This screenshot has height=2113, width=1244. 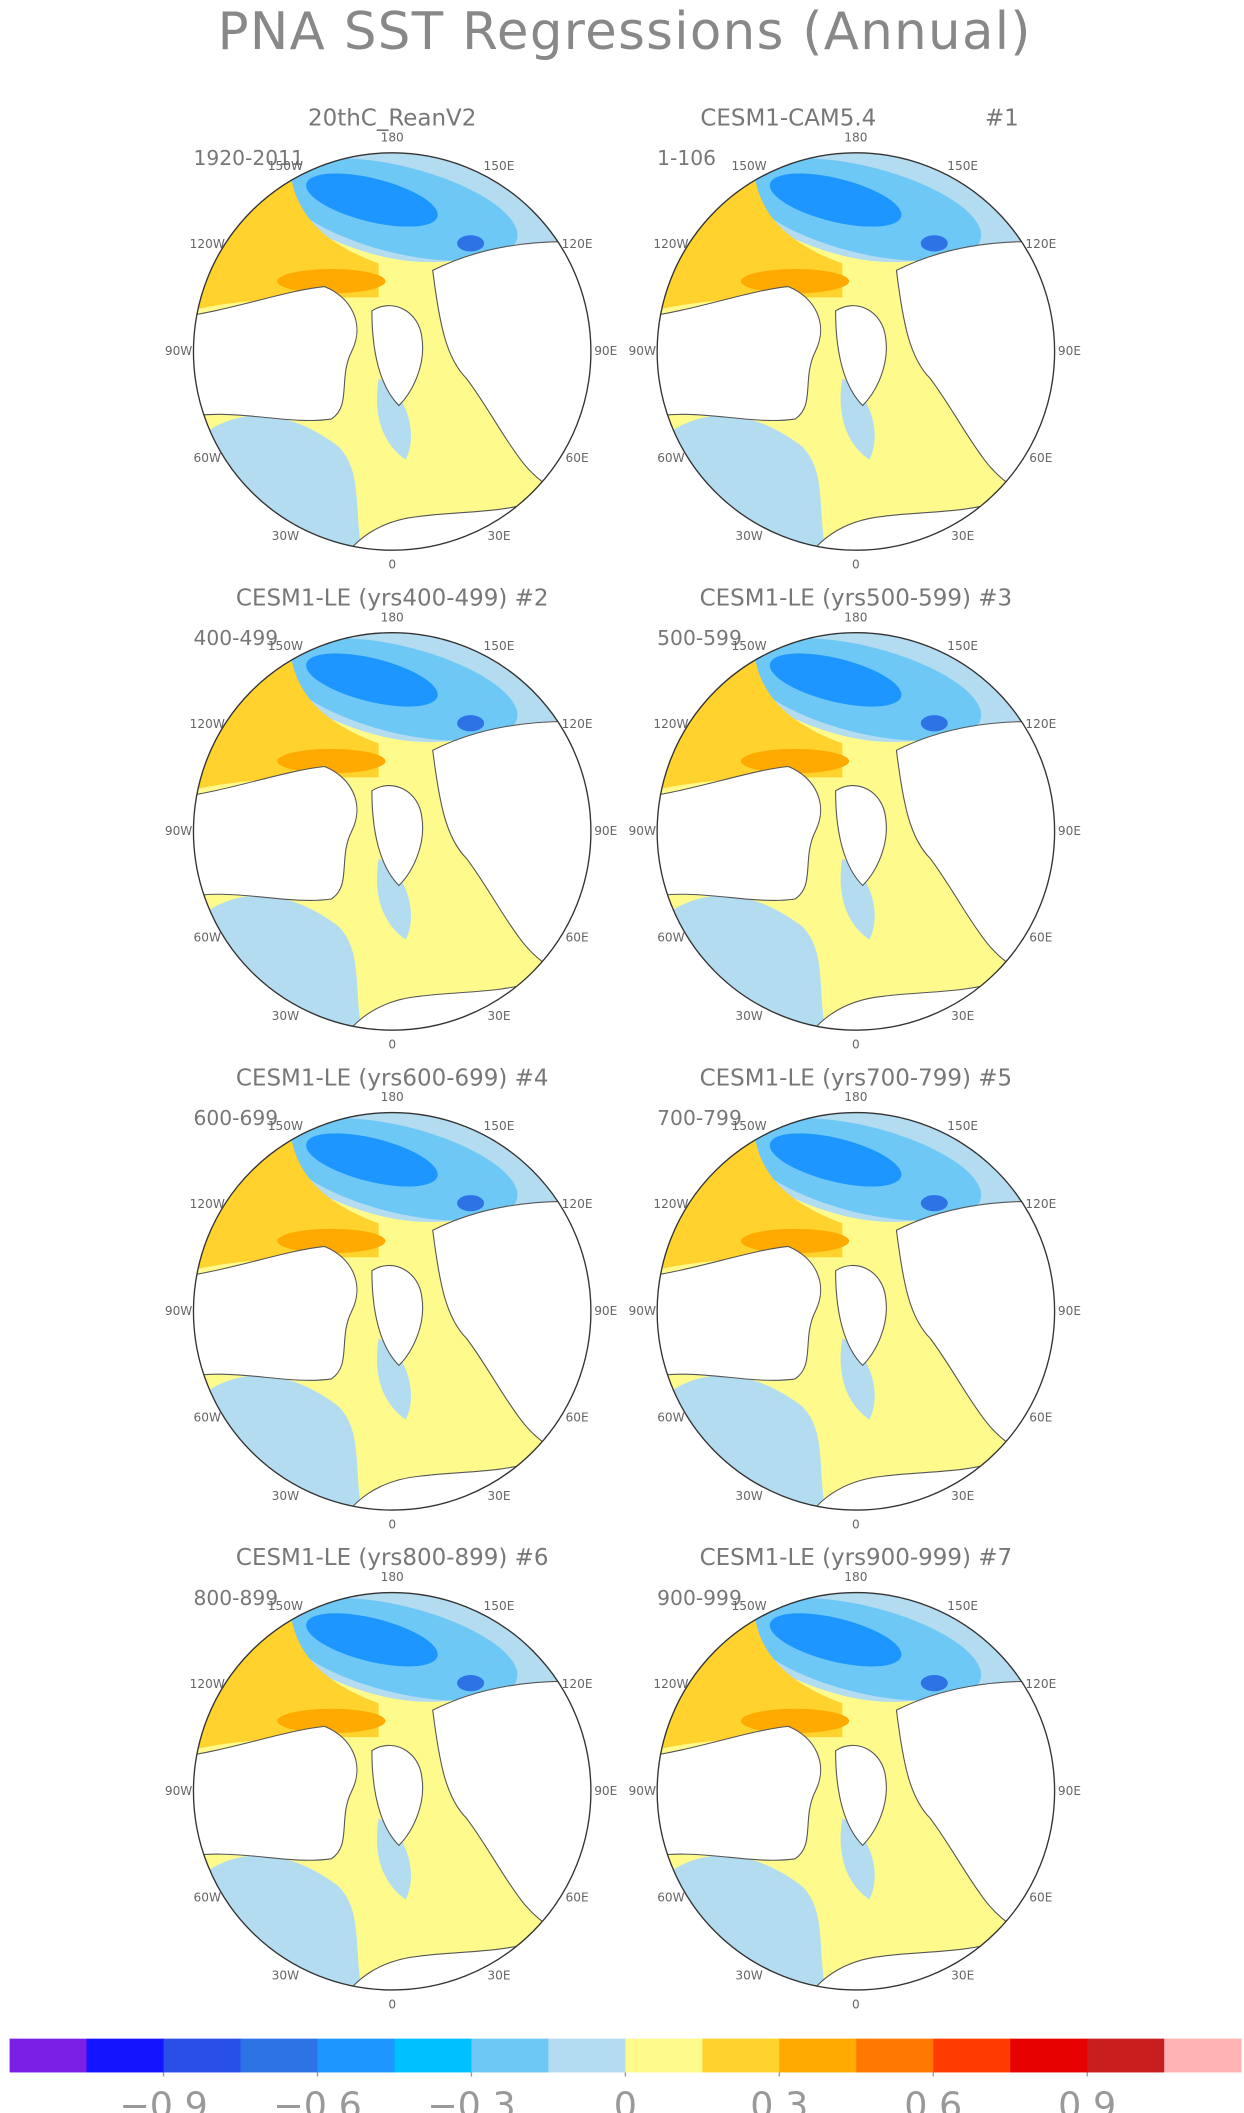 What do you see at coordinates (235, 638) in the screenshot?
I see `panel-period: 400-499` at bounding box center [235, 638].